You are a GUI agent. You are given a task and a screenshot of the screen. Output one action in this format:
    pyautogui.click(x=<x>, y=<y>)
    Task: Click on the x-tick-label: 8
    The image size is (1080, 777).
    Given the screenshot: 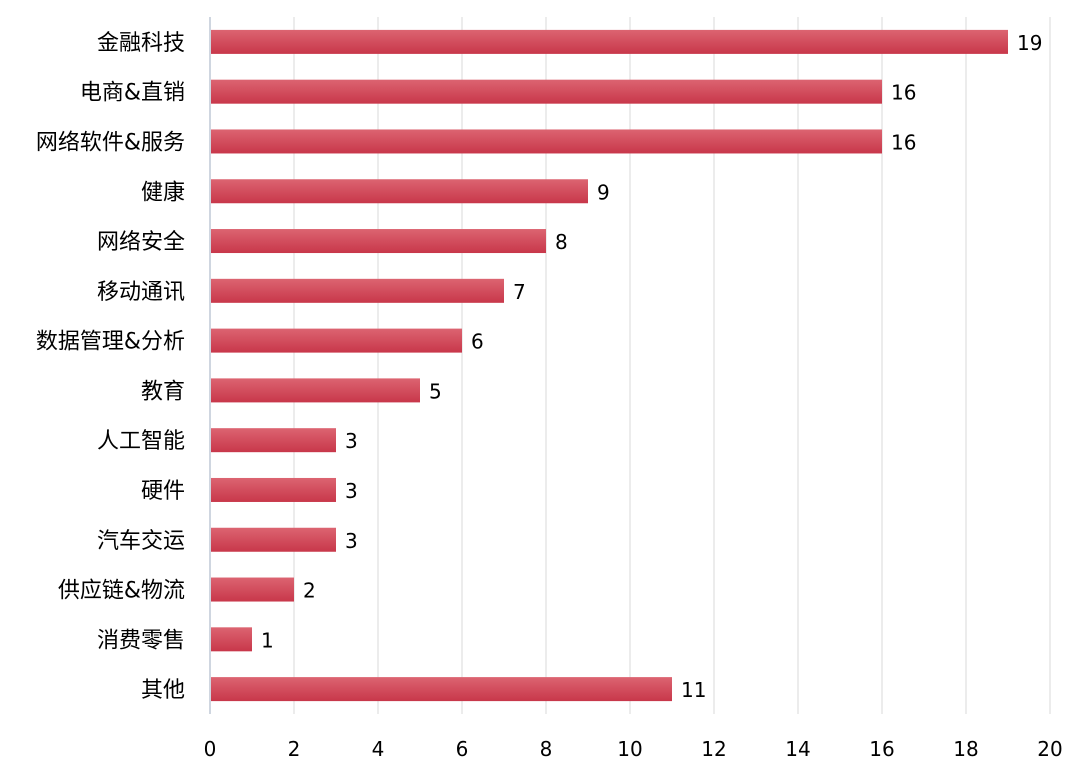 What is the action you would take?
    pyautogui.click(x=546, y=749)
    